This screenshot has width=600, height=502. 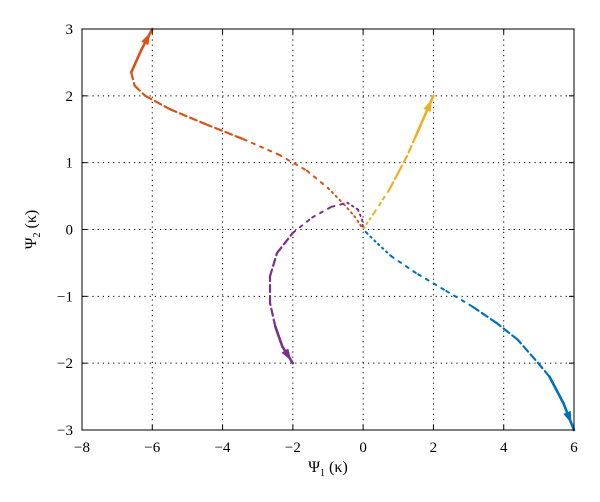 I want to click on x-tick-label: 4, so click(x=504, y=448).